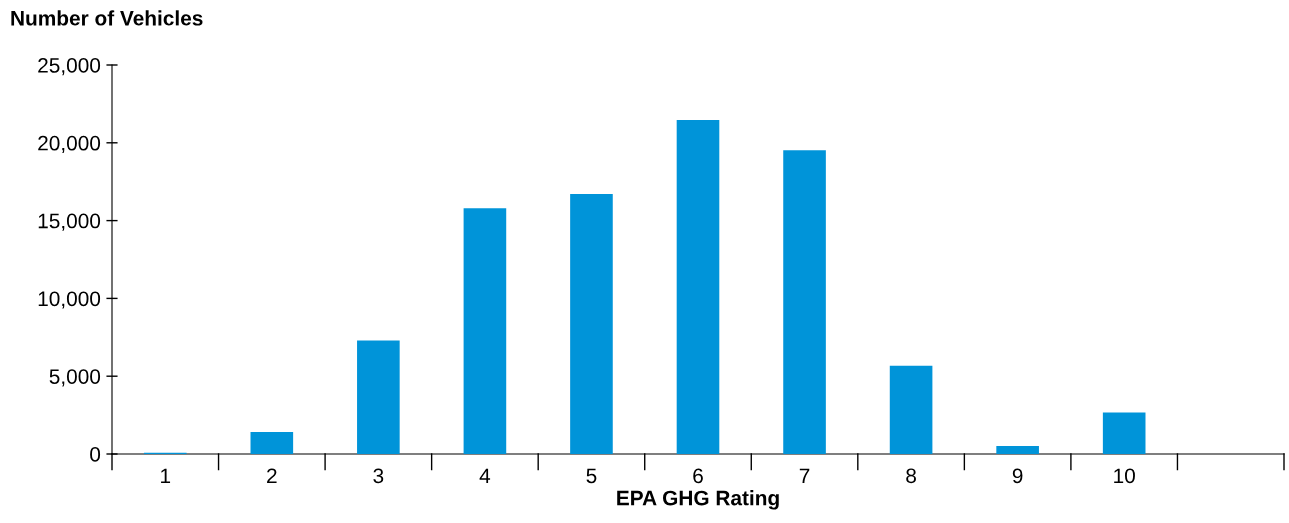 This screenshot has height=523, width=1289. I want to click on x-tick-label: 1, so click(166, 475).